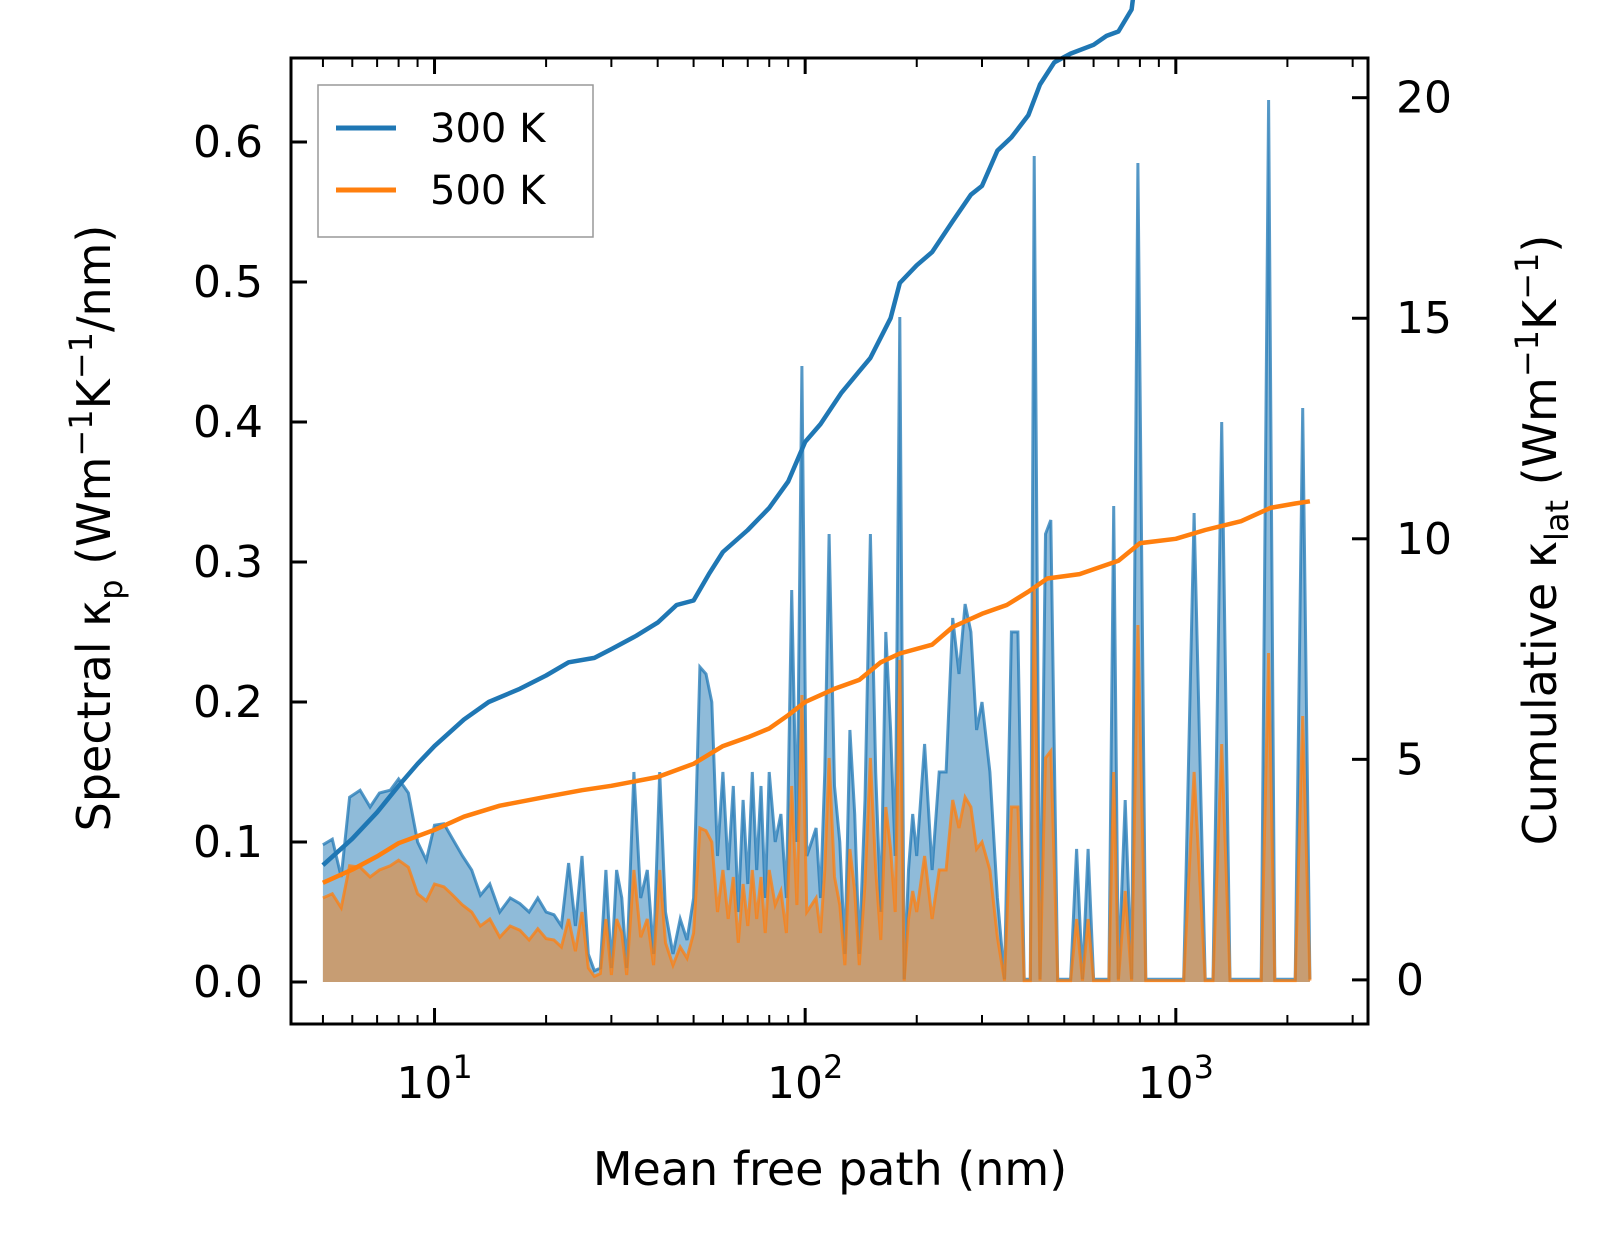 The width and height of the screenshot is (1623, 1254). I want to click on right-y-tick-label: 0, so click(1410, 980).